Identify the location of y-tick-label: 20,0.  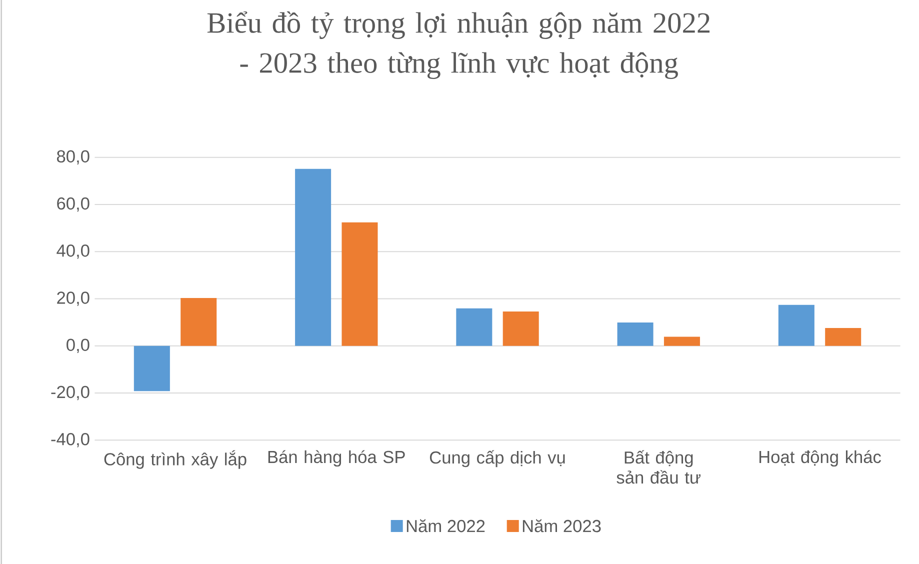
(73, 299).